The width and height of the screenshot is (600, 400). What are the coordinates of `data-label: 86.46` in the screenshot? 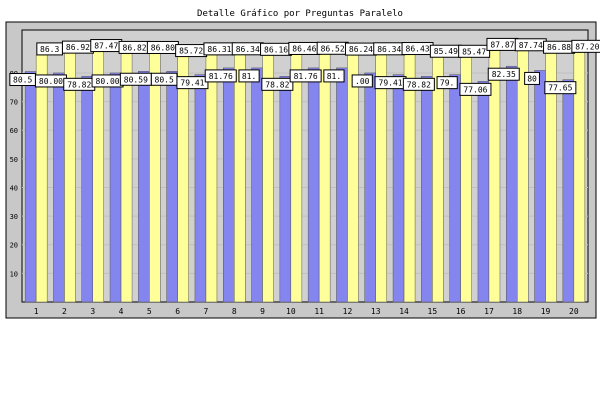 It's located at (304, 48).